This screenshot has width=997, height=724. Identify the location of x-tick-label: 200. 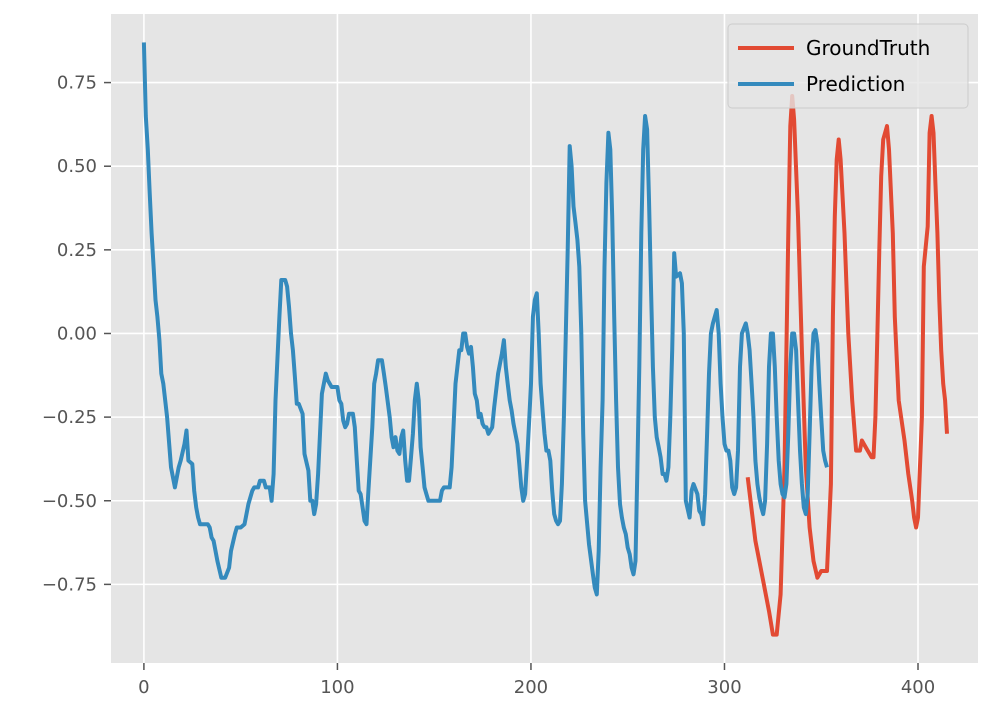
(531, 687).